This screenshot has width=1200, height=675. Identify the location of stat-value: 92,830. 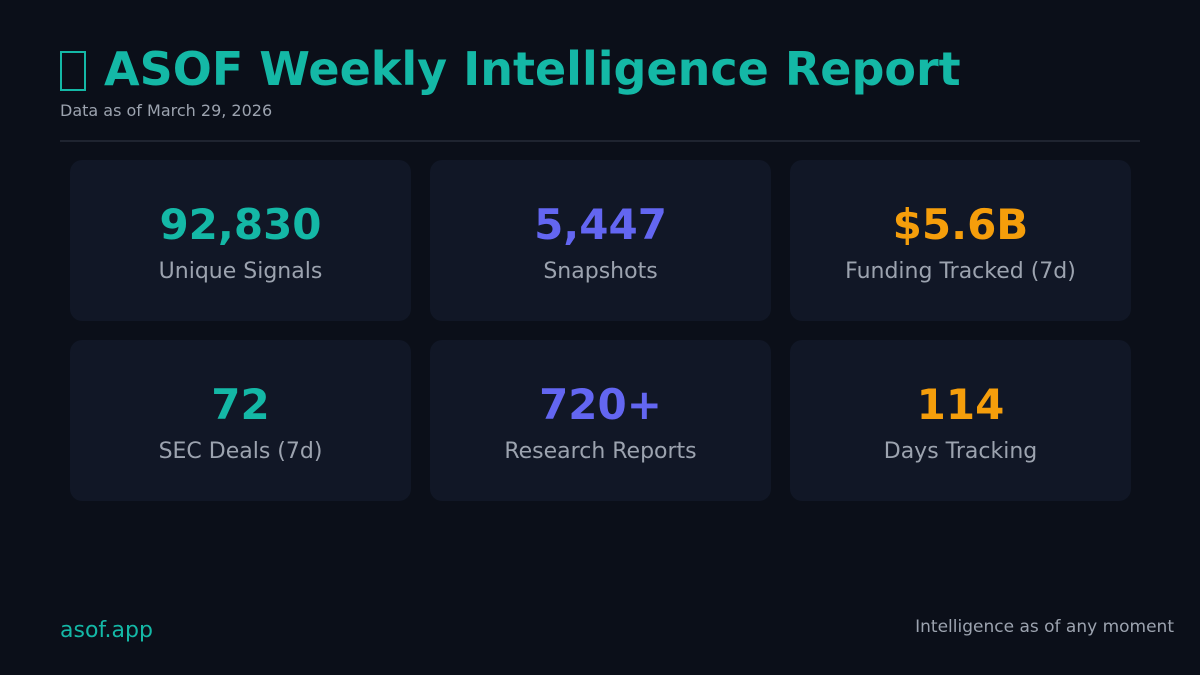
(240, 224).